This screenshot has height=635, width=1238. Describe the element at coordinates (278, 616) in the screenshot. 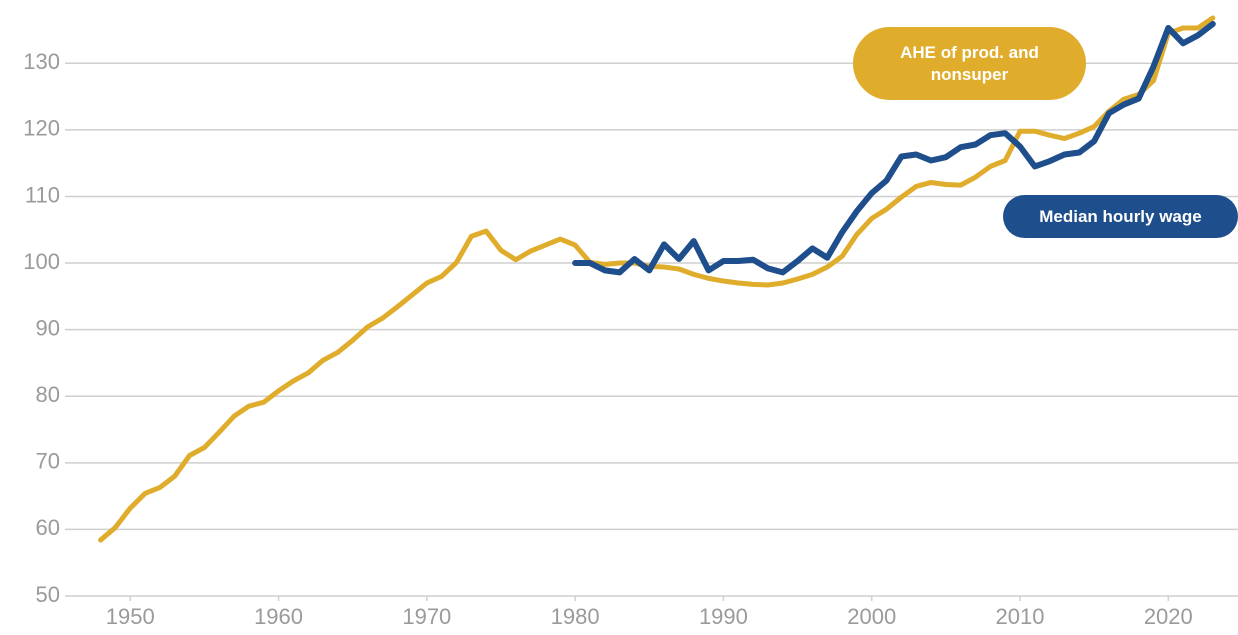

I see `x-tick-label: 1960` at that location.